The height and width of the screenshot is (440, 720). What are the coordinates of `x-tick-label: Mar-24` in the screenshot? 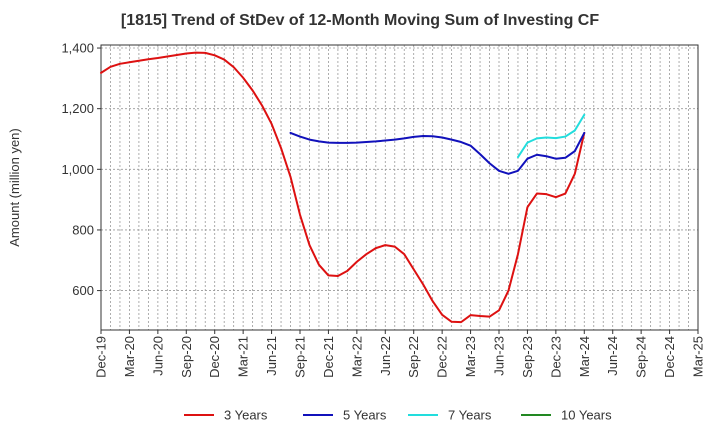 It's located at (584, 356).